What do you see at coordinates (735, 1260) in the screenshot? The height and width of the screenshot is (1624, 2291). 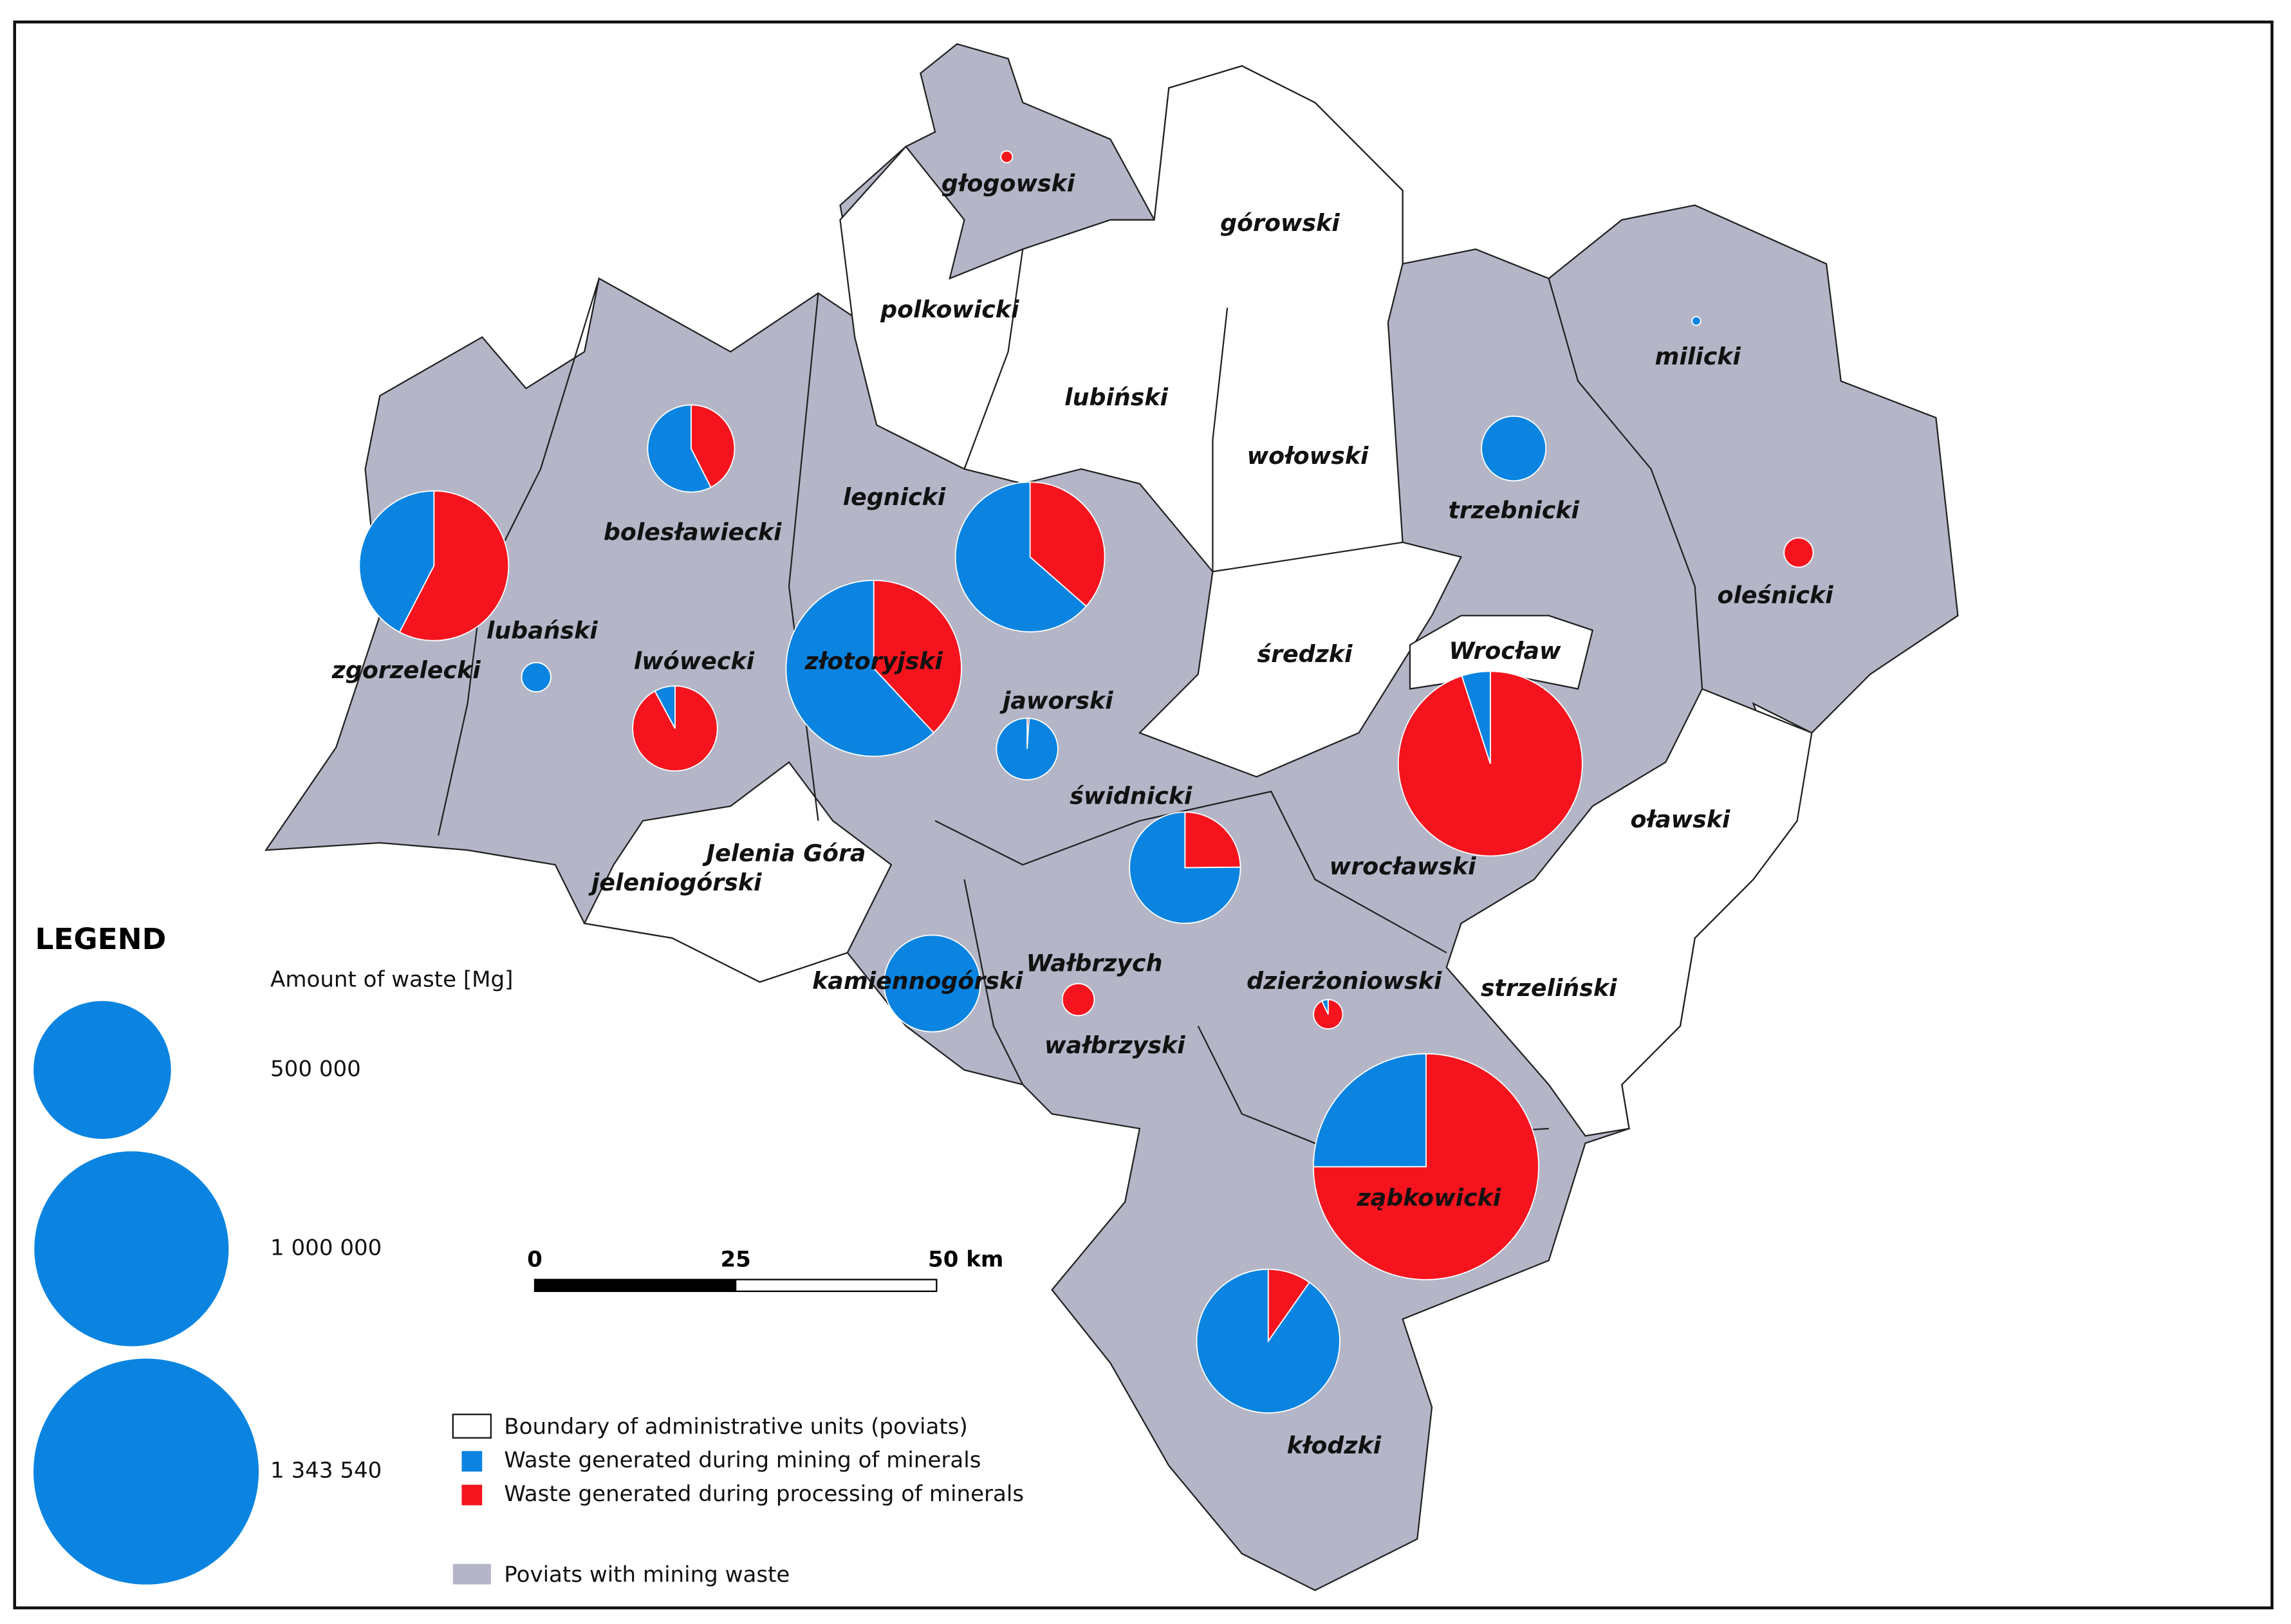 I see `scale-bar-label: 25` at bounding box center [735, 1260].